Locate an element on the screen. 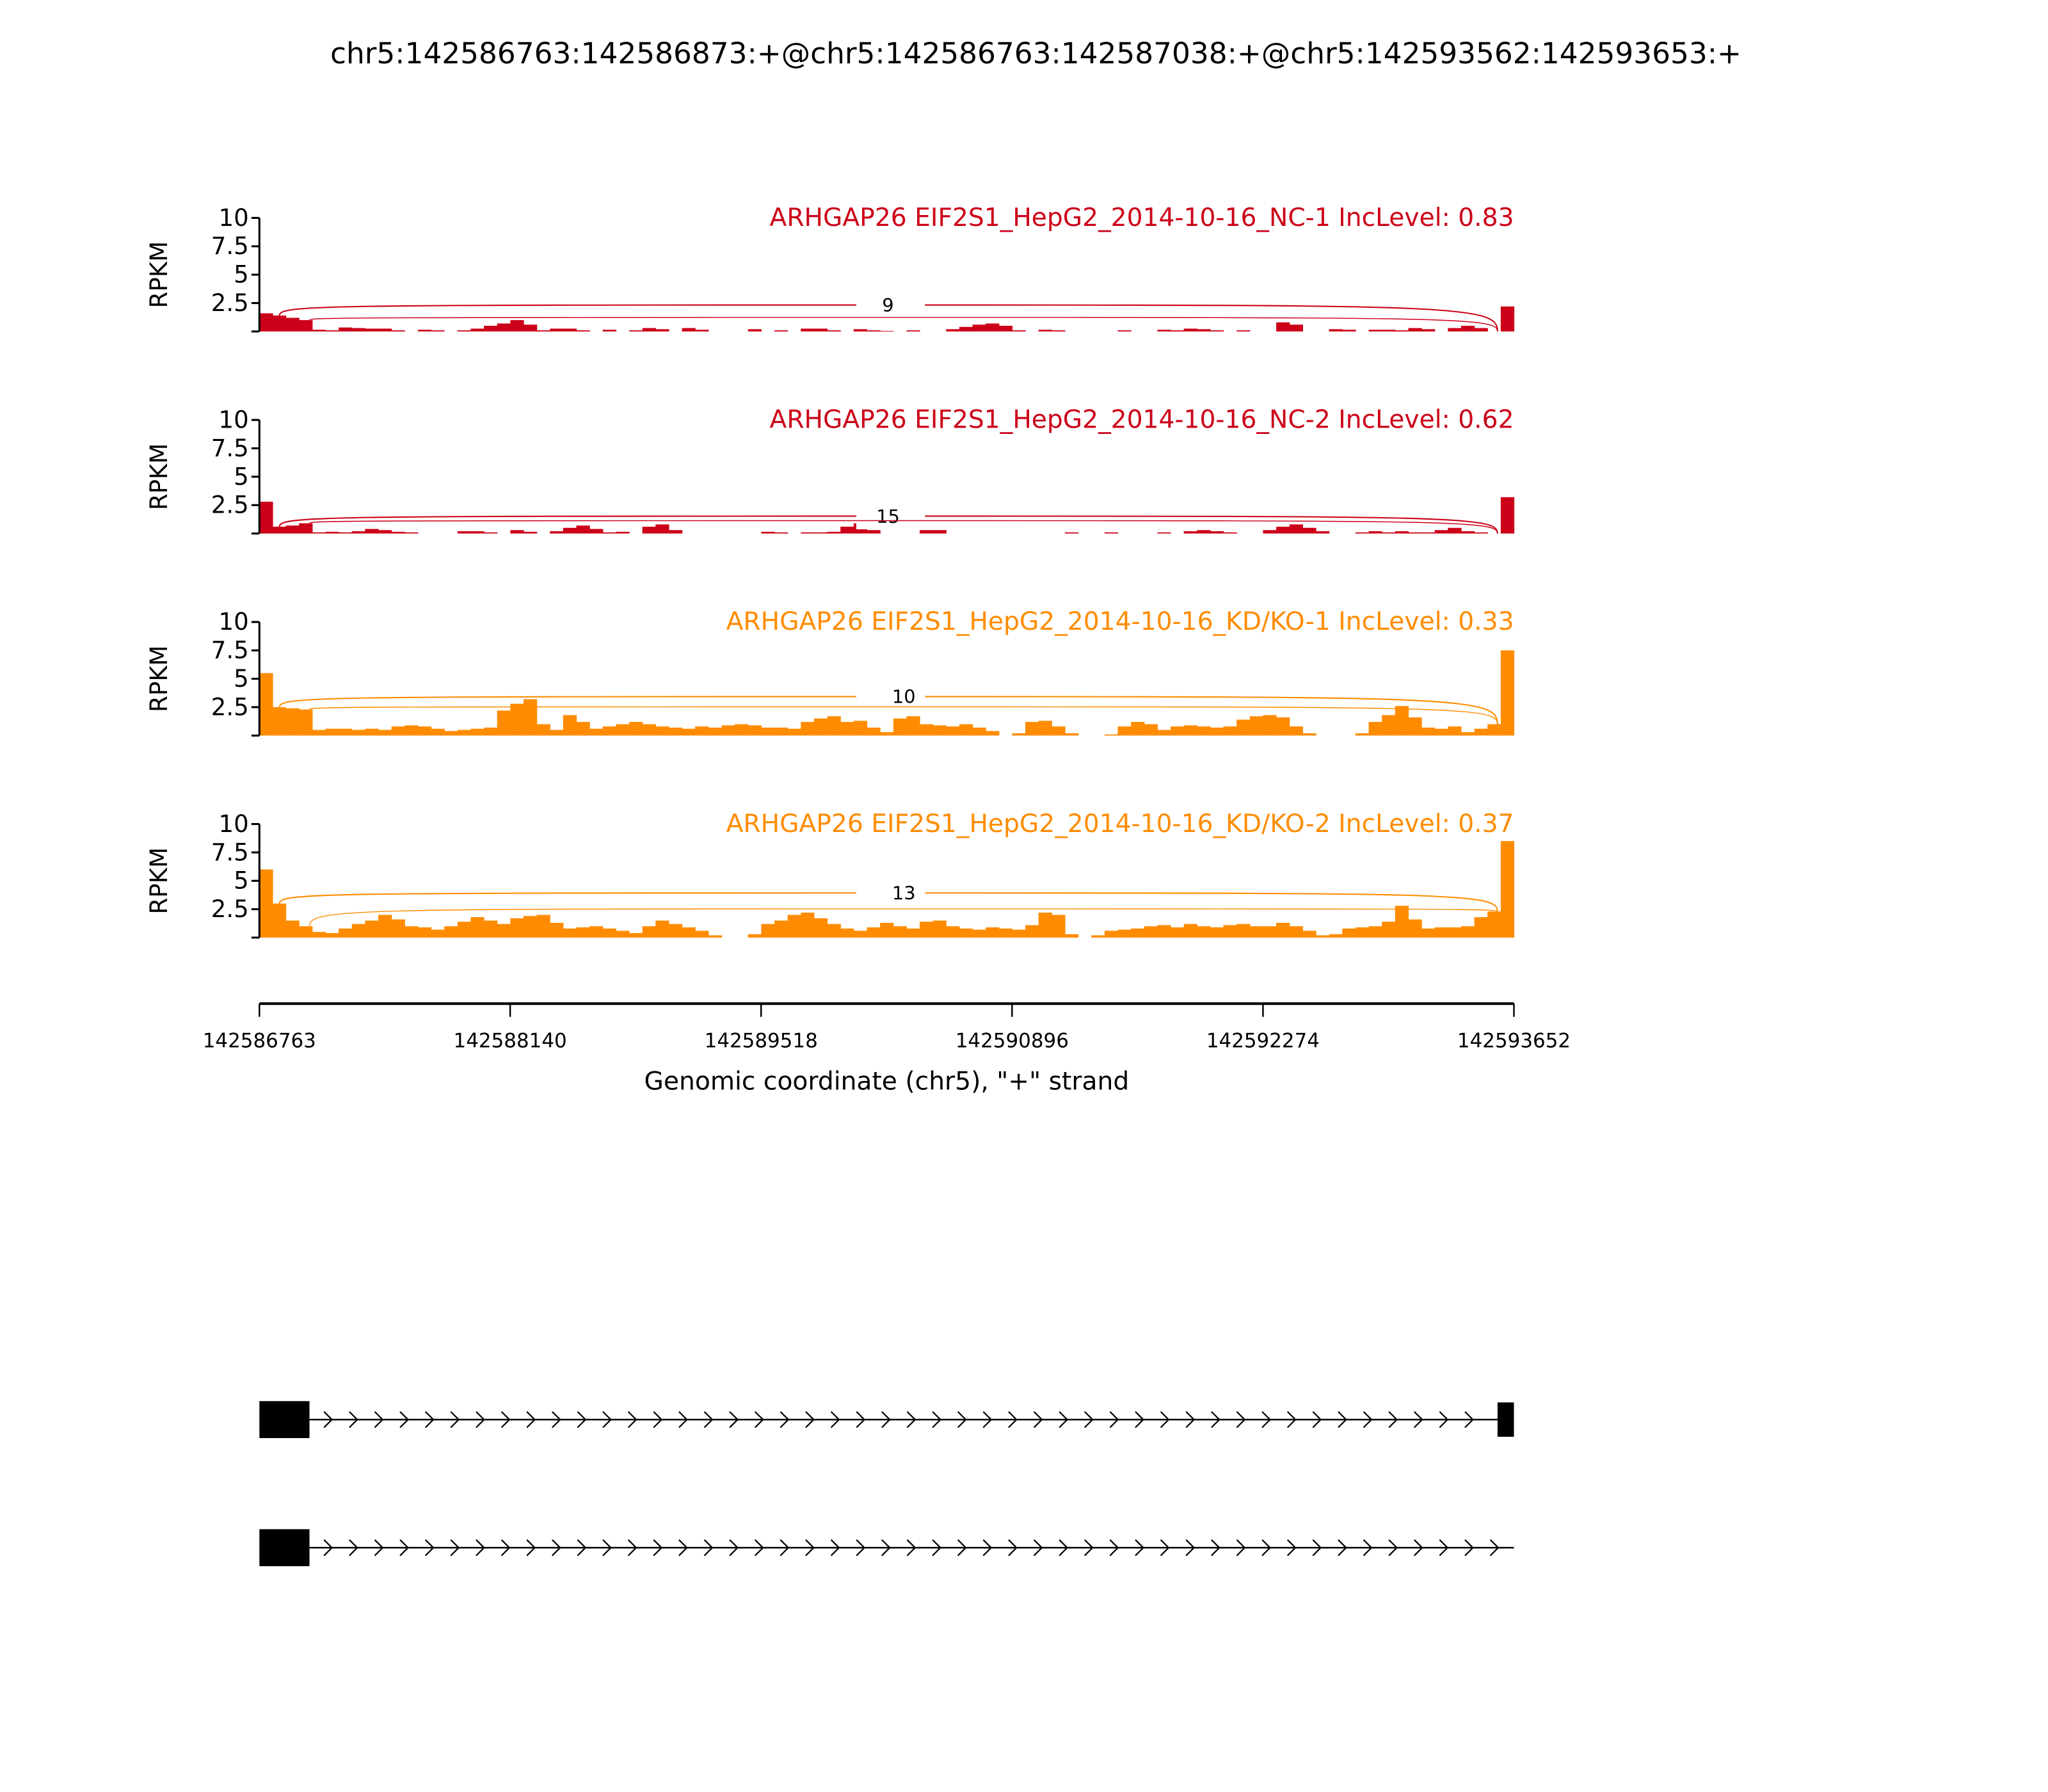 The image size is (2048, 1792). y-tick-label: 2.5 is located at coordinates (230, 303).